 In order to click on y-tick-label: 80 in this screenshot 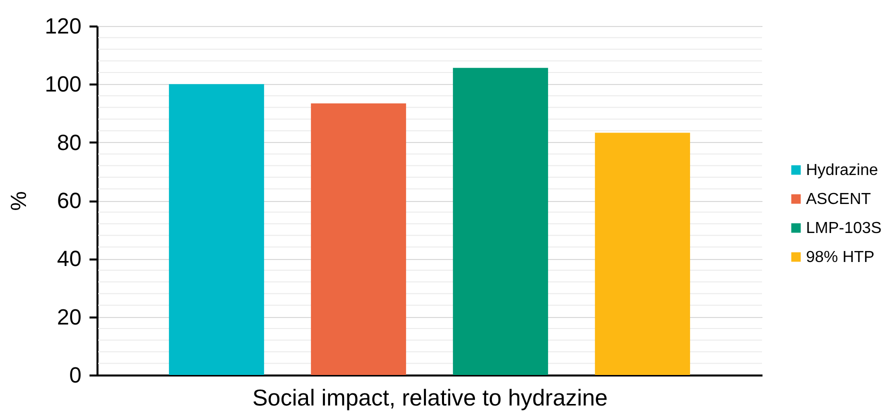, I will do `click(69, 142)`.